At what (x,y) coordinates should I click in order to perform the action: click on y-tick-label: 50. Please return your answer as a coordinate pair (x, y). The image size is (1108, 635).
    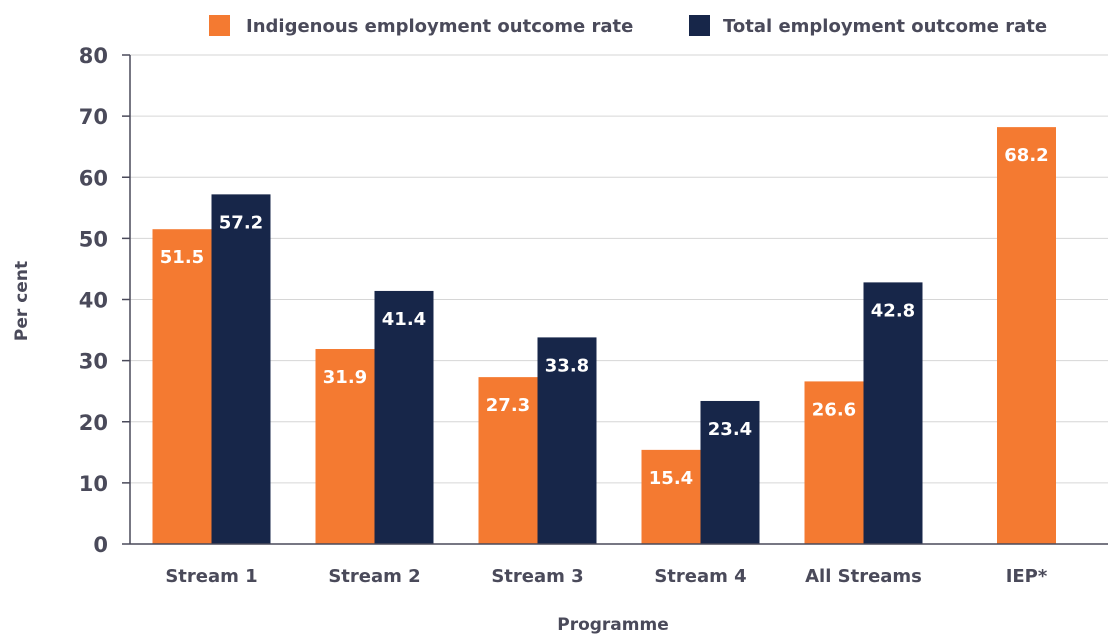
    Looking at the image, I should click on (93, 239).